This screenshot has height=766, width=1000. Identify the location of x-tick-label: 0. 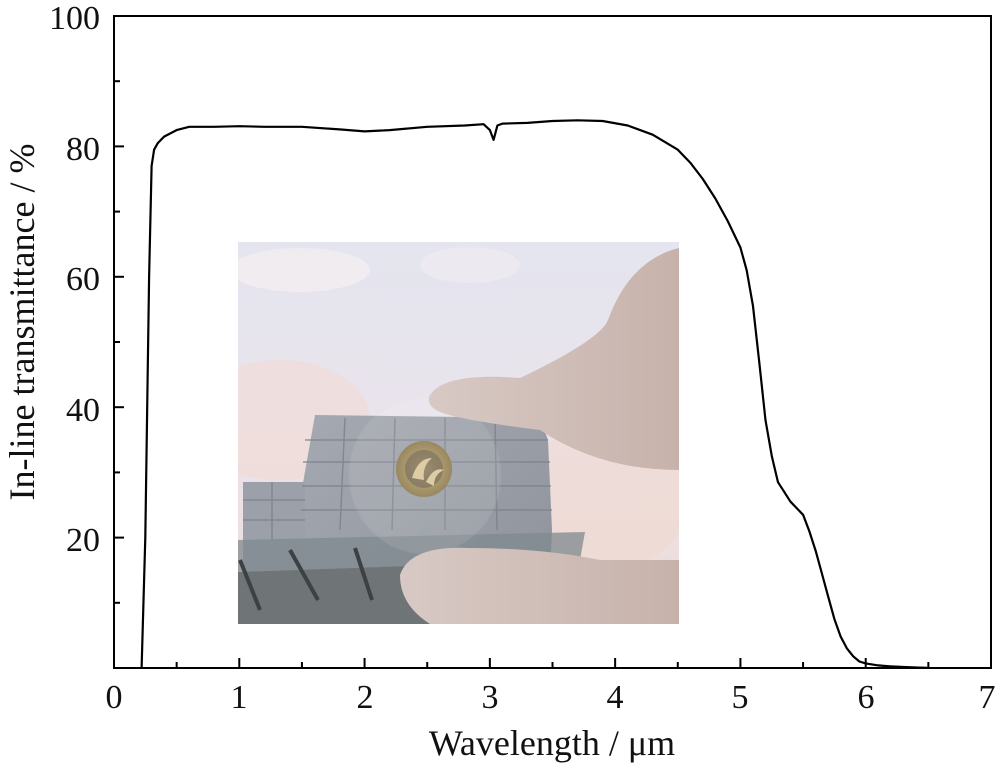
(114, 697).